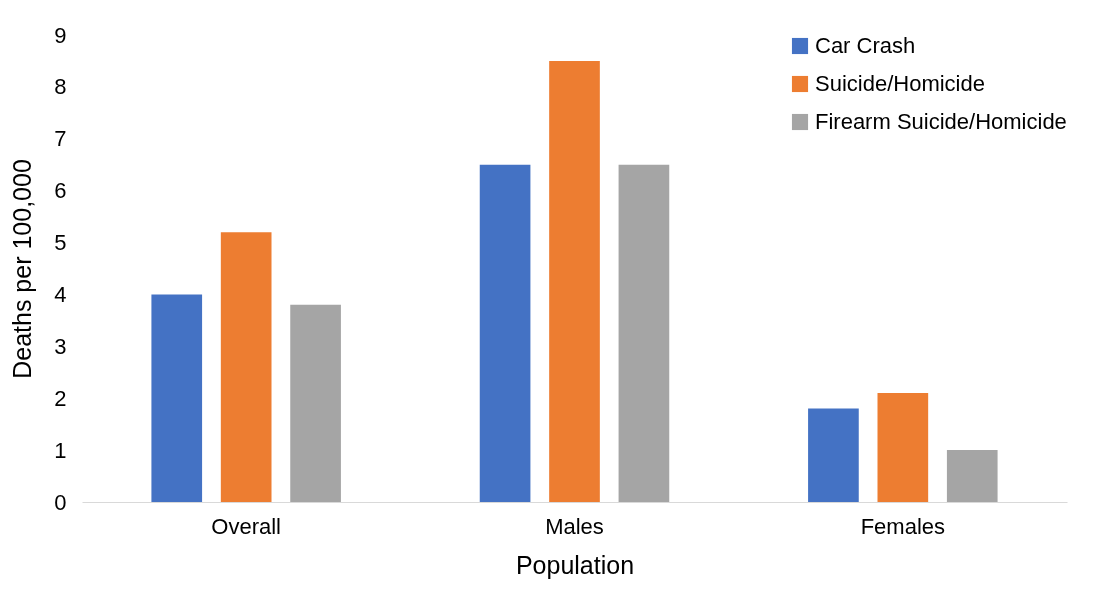 This screenshot has width=1100, height=599. Describe the element at coordinates (60, 87) in the screenshot. I see `y-tick-label: 8` at that location.